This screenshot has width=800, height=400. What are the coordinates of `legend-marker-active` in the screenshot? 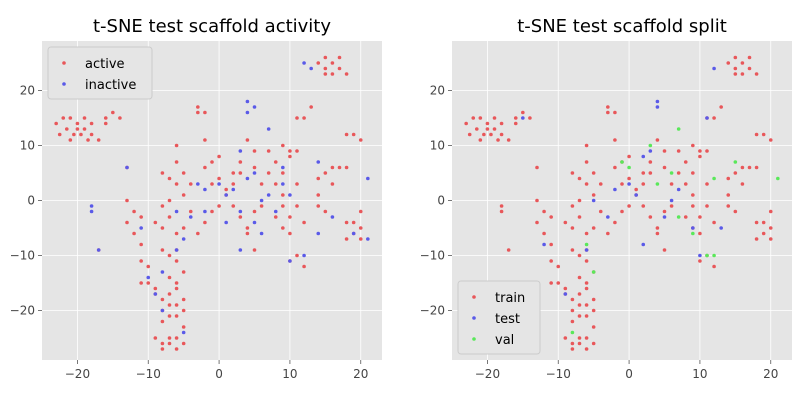 It's located at (64, 63).